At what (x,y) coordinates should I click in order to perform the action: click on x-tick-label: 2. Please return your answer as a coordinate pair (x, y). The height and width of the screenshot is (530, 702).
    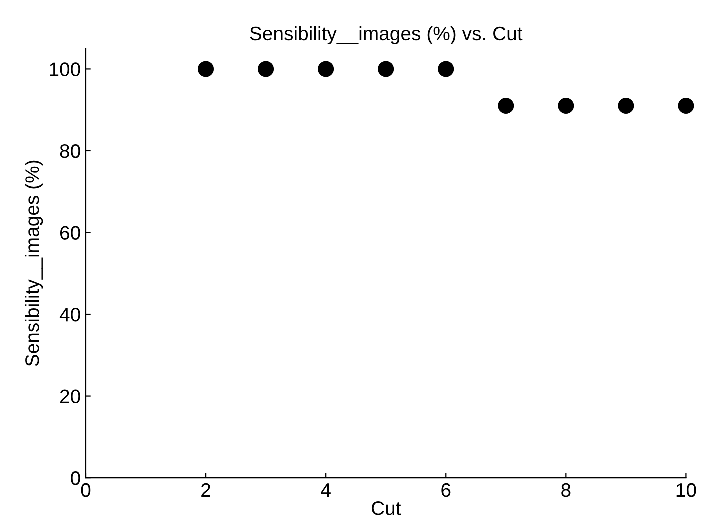
    Looking at the image, I should click on (206, 490).